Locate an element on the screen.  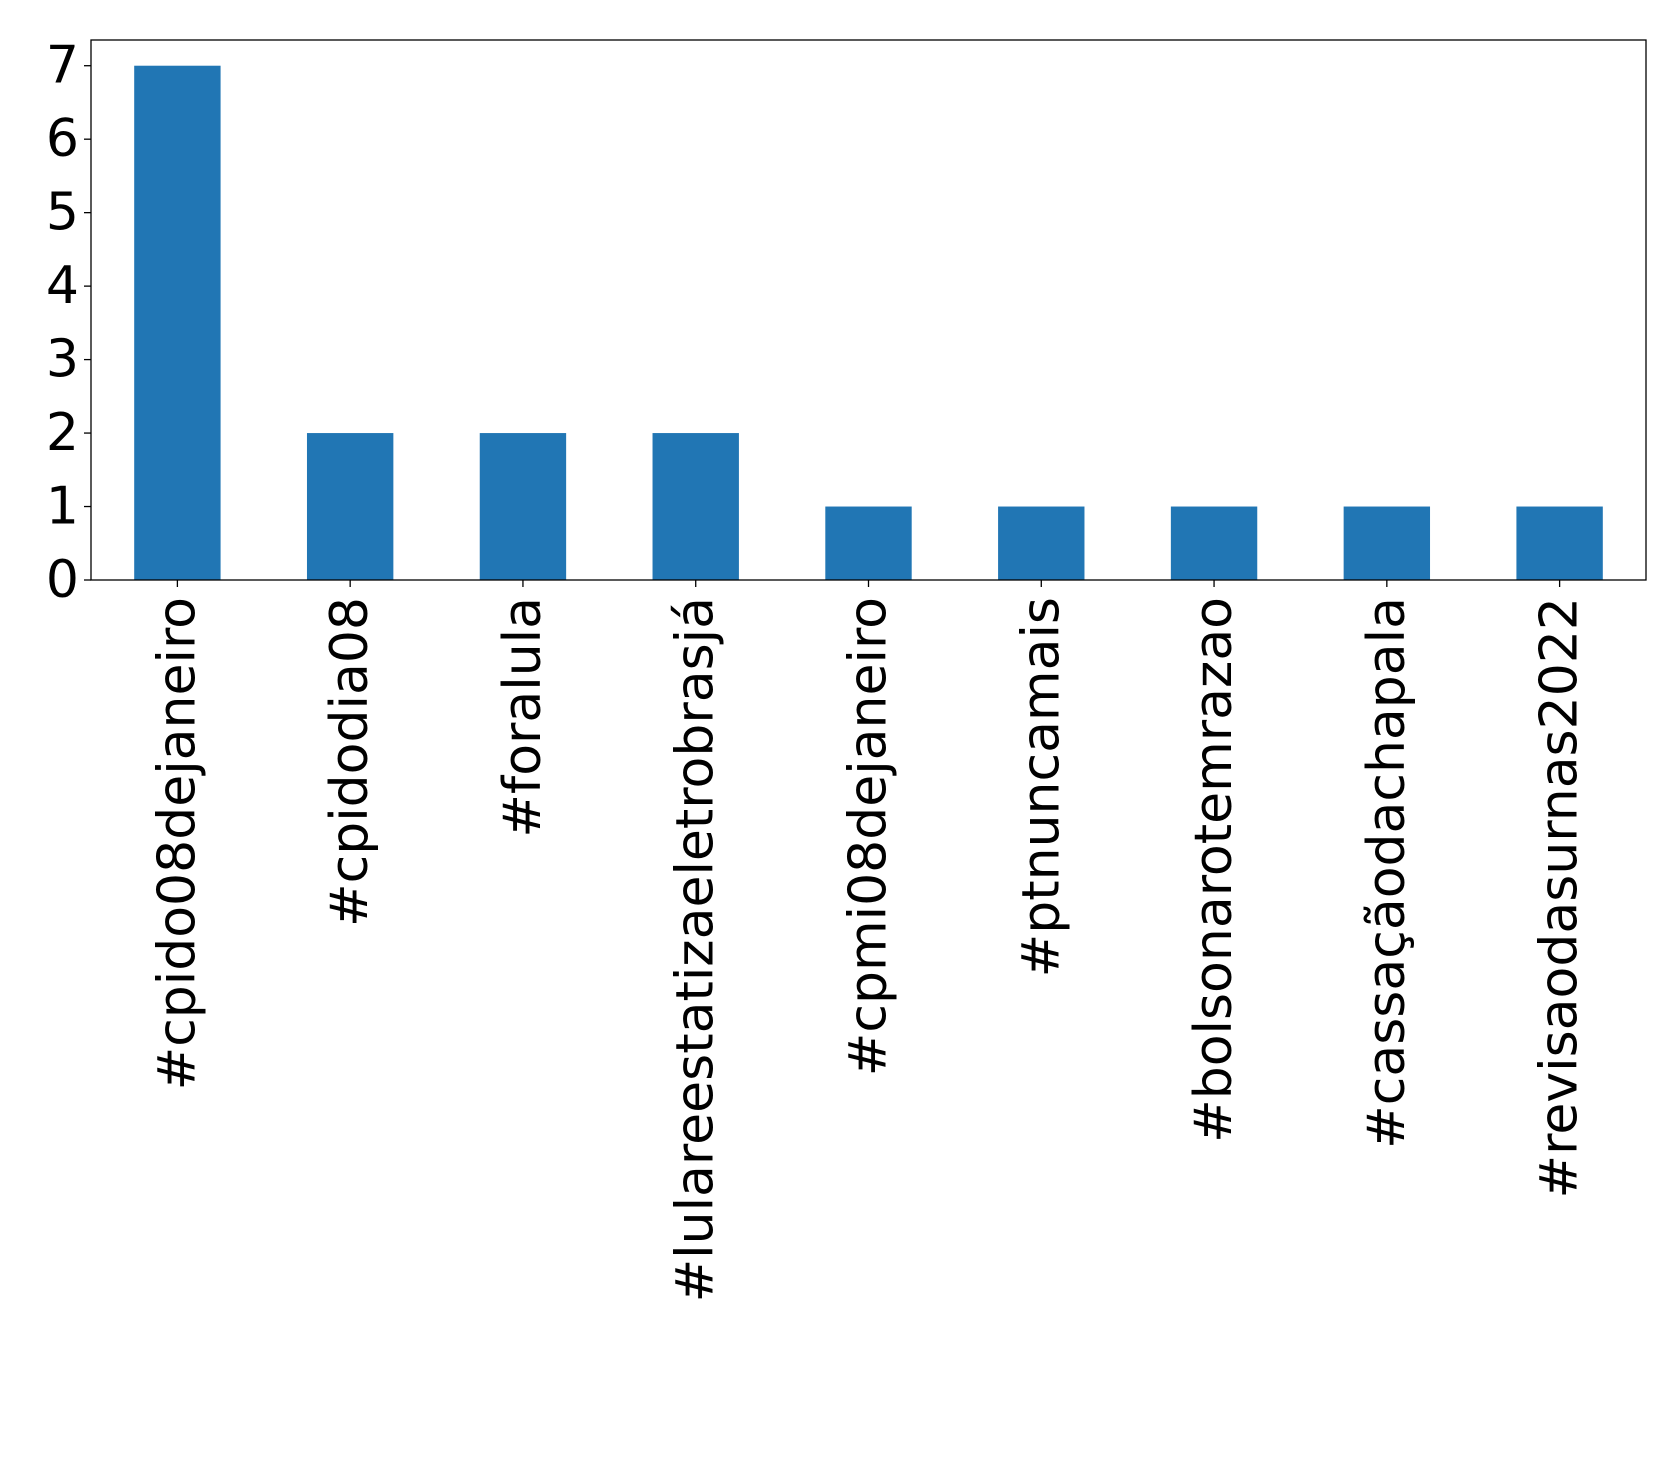
y-tick-label: 4 is located at coordinates (62, 286).